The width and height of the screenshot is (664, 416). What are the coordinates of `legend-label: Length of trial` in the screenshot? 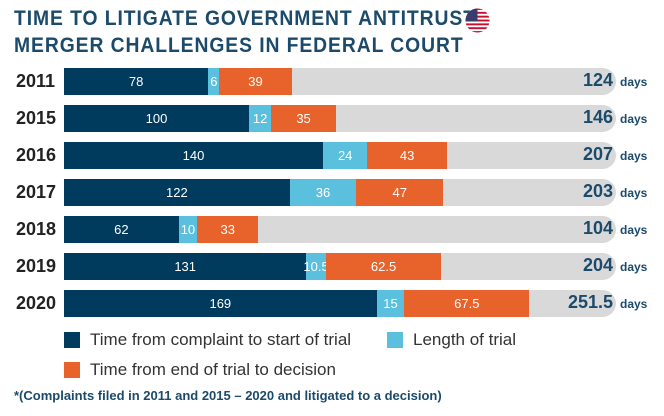 It's located at (465, 339).